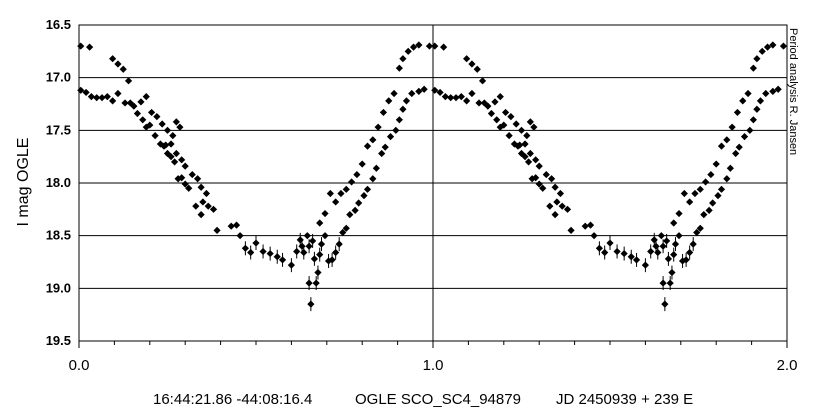  What do you see at coordinates (58, 77) in the screenshot?
I see `y-tick-label: 17.0` at bounding box center [58, 77].